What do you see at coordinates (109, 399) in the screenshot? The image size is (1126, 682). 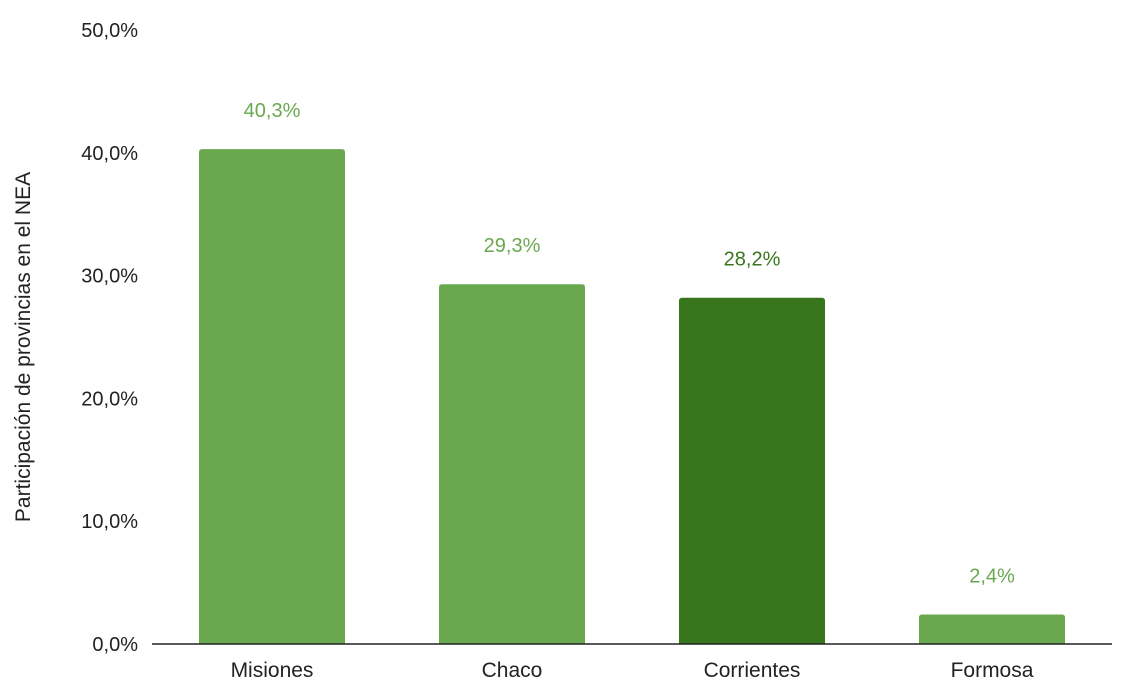 I see `y-tick-label: 20,0%` at bounding box center [109, 399].